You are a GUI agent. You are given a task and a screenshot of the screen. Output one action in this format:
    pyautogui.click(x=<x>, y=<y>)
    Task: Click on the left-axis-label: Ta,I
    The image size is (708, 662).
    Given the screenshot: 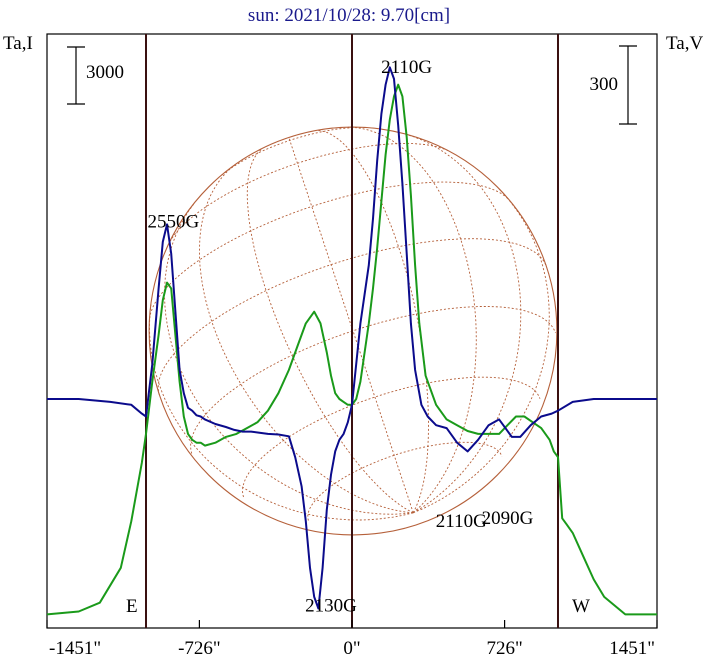 What is the action you would take?
    pyautogui.click(x=18, y=43)
    